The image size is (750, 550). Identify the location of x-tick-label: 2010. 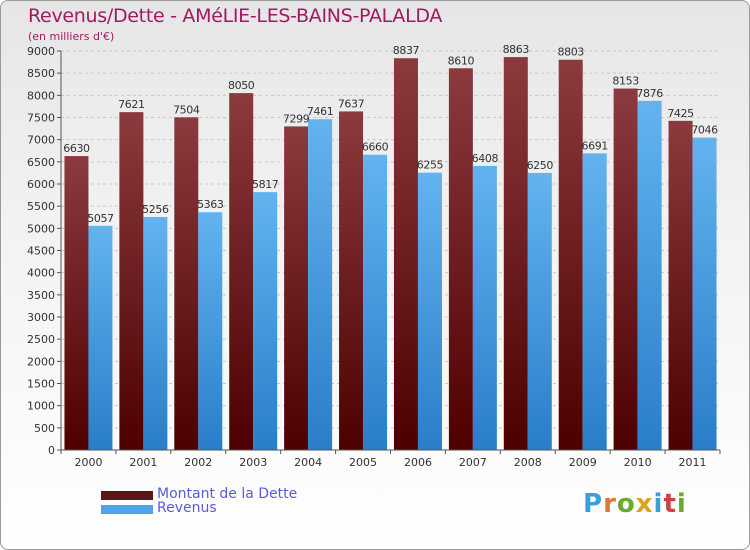
(638, 462).